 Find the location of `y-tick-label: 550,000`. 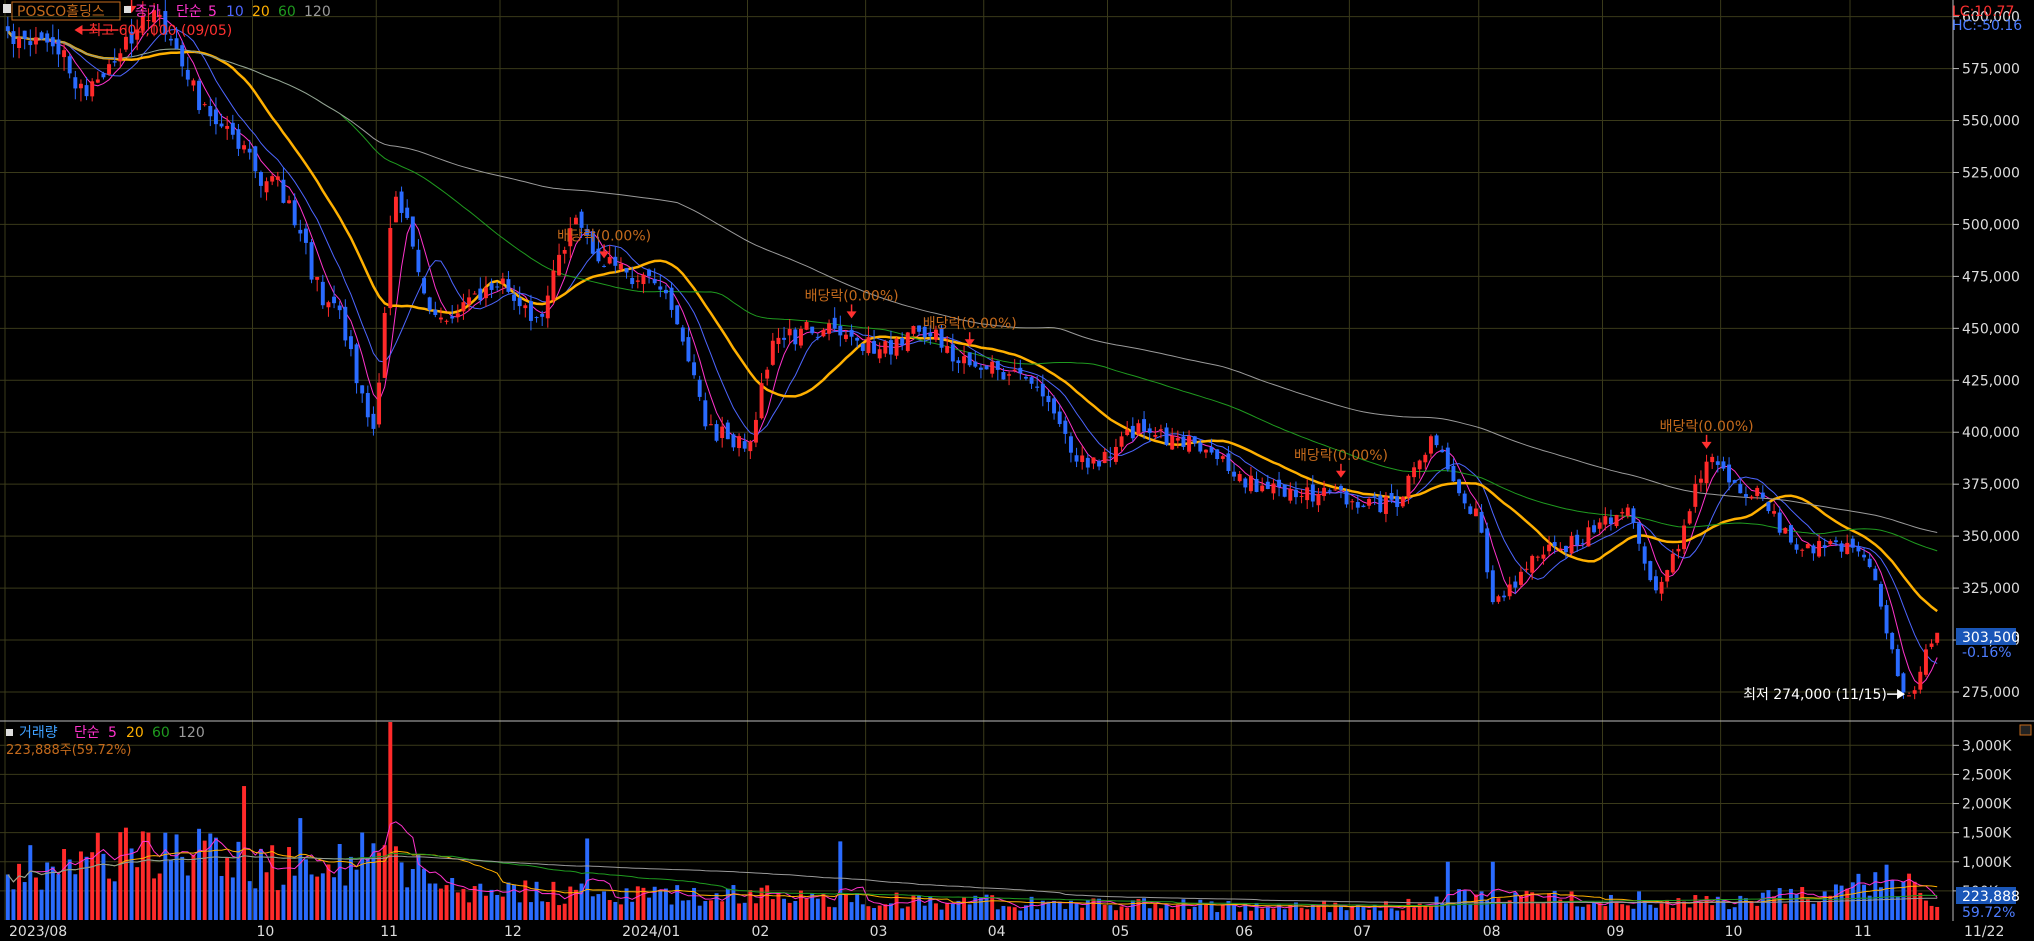

y-tick-label: 550,000 is located at coordinates (1991, 122).